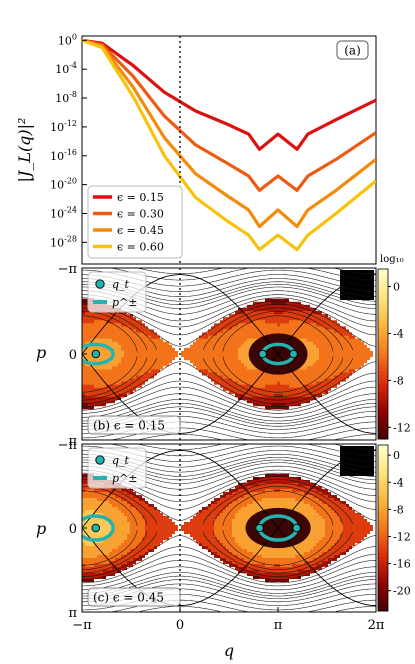 The width and height of the screenshot is (415, 664). What do you see at coordinates (140, 197) in the screenshot?
I see `legend-label: ϵ = 0.15` at bounding box center [140, 197].